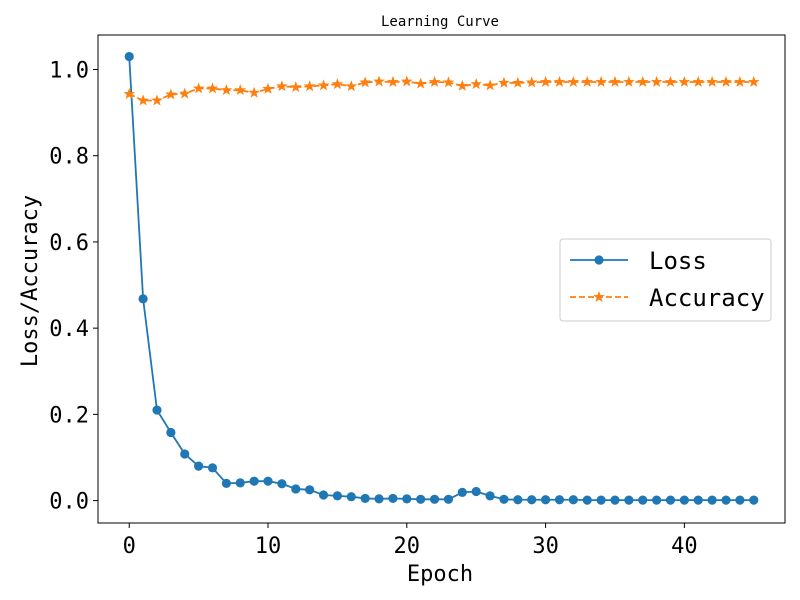 The image size is (800, 600). I want to click on y-axis-label: Loss/Accuracy, so click(30, 281).